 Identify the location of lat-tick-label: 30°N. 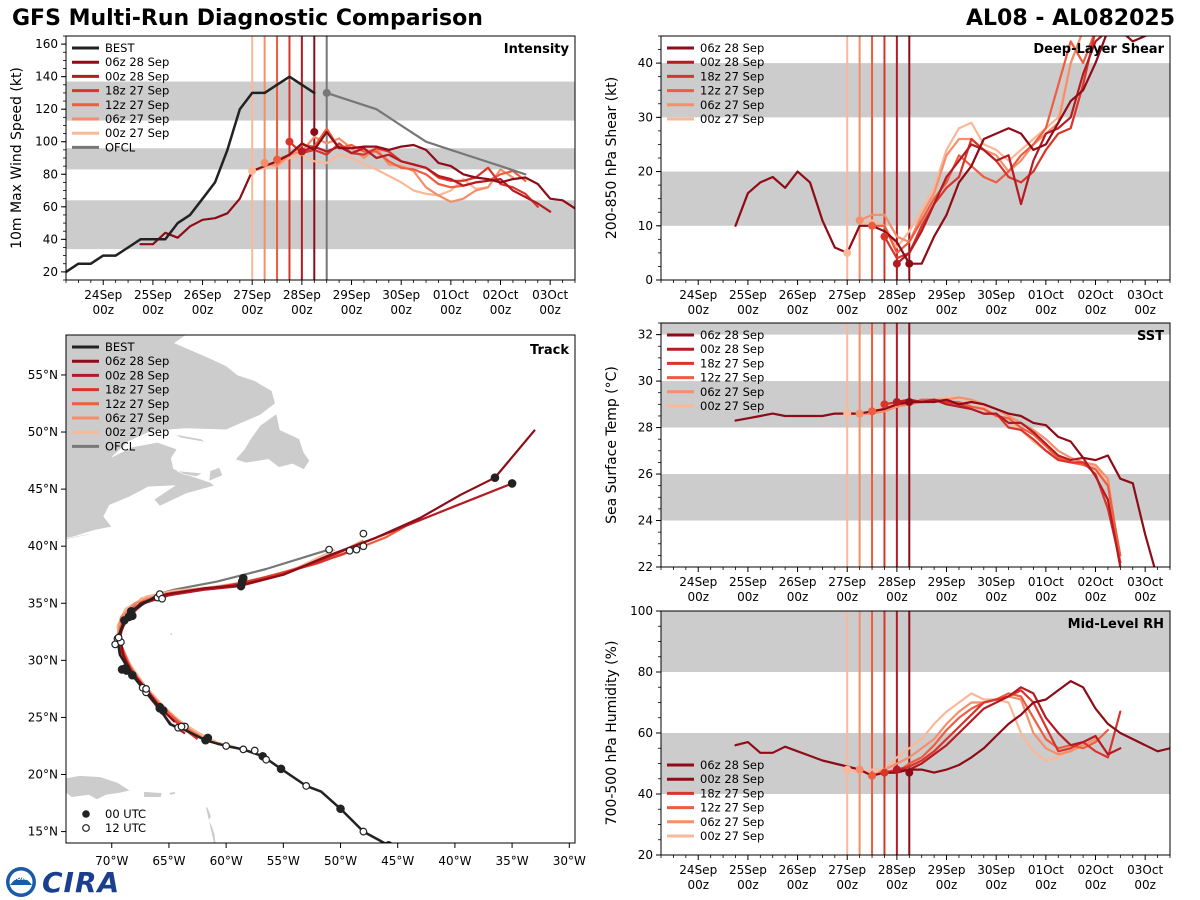
(43, 660).